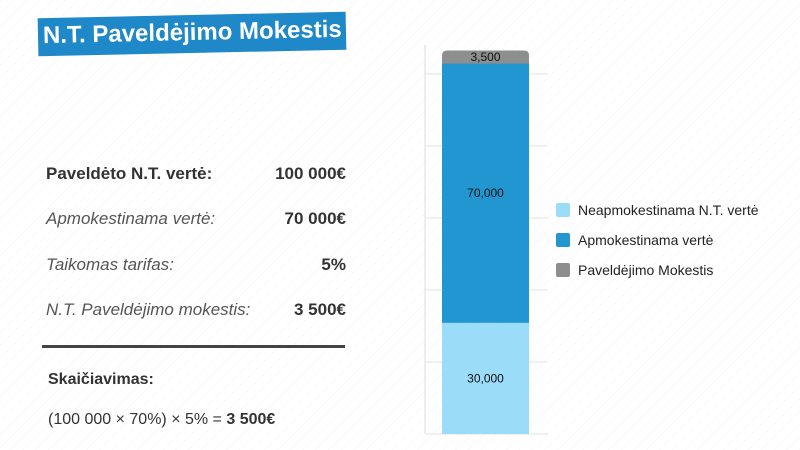 Image resolution: width=800 pixels, height=450 pixels. I want to click on summary-row-inherited-value: Paveldėto N.T. vertė: 100 000€, so click(196, 174).